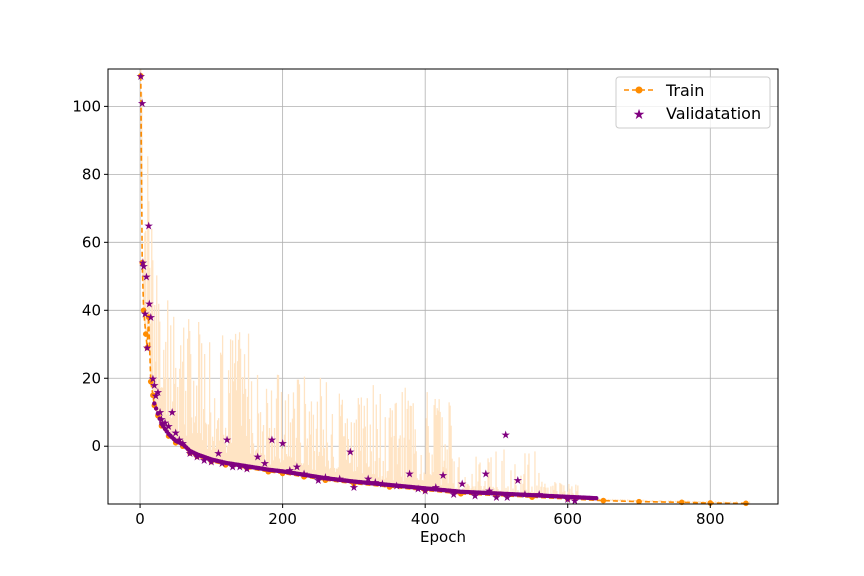 The image size is (864, 576). I want to click on x-tick-label: 0, so click(140, 519).